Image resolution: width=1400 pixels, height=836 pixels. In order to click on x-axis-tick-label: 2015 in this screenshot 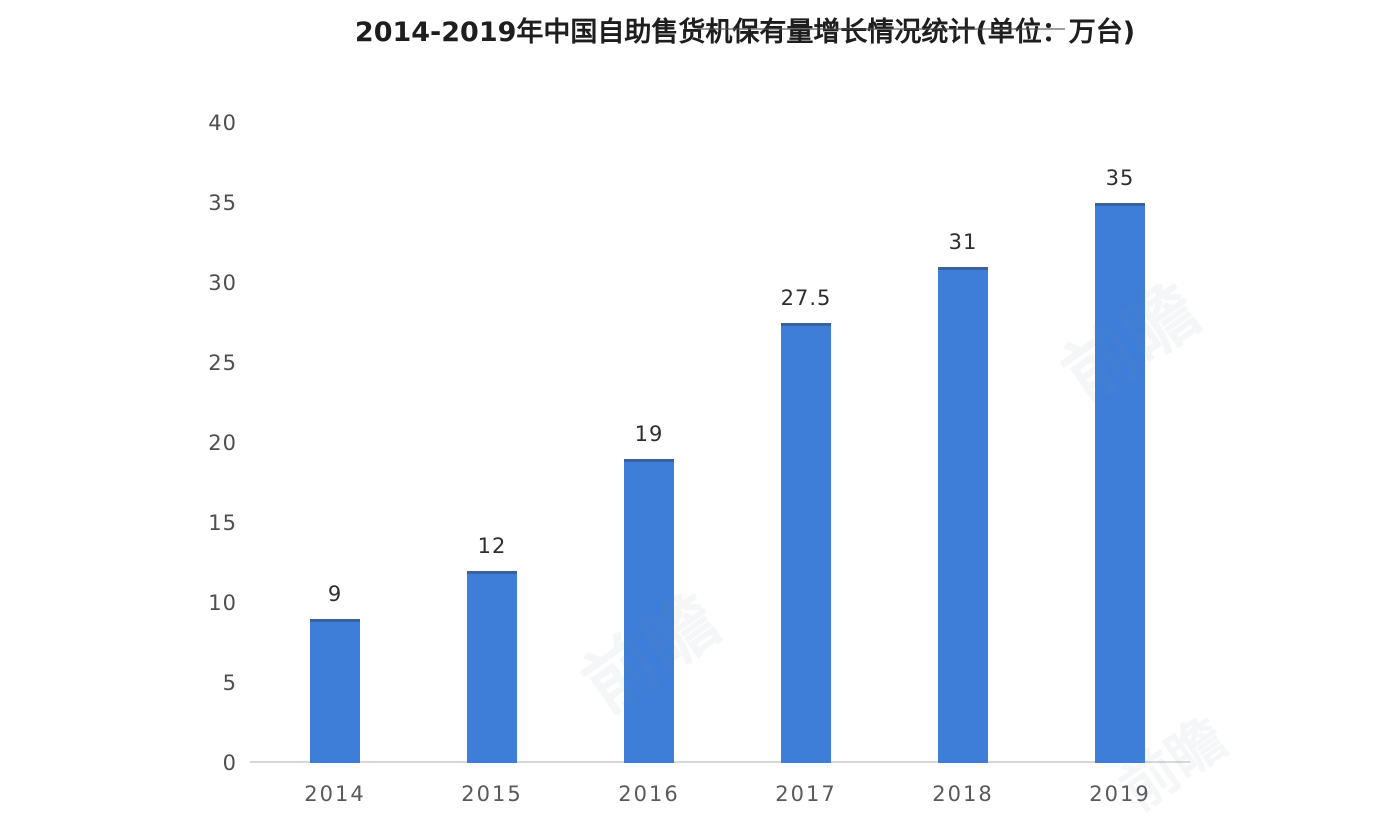, I will do `click(492, 794)`.